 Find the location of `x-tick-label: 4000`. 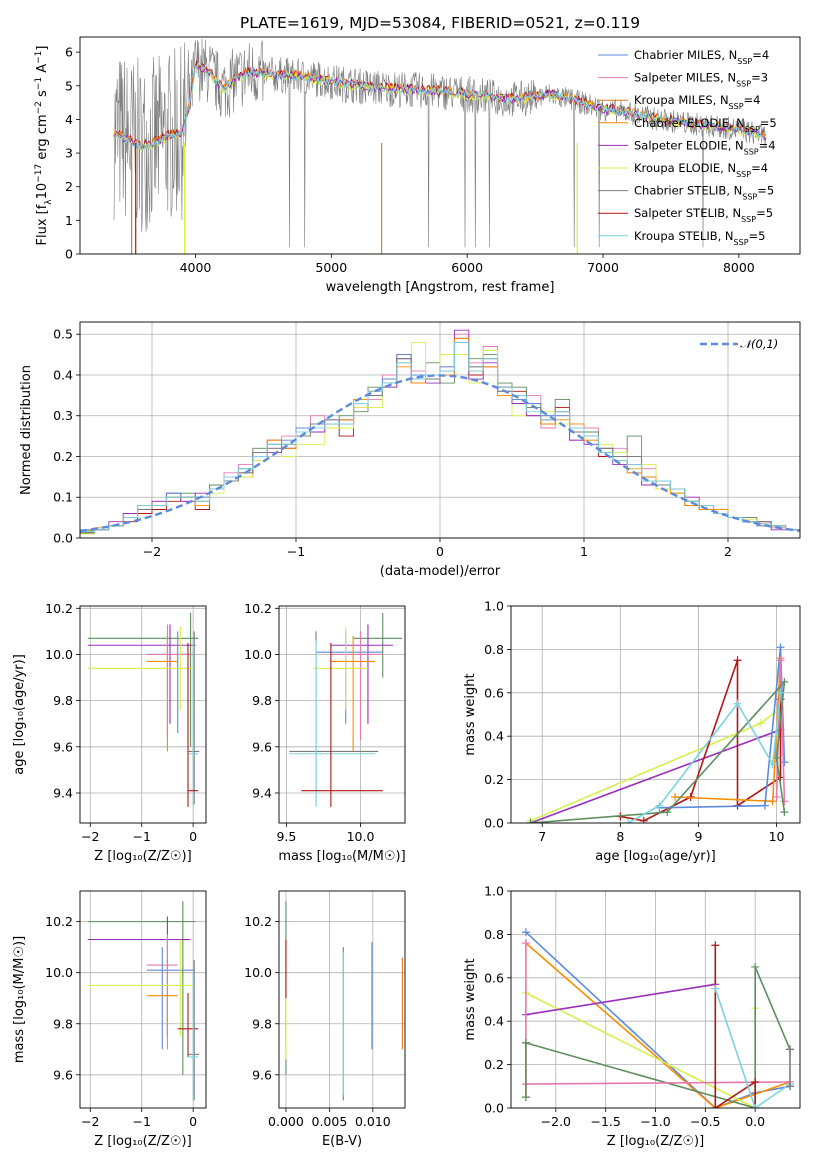

x-tick-label: 4000 is located at coordinates (196, 267).